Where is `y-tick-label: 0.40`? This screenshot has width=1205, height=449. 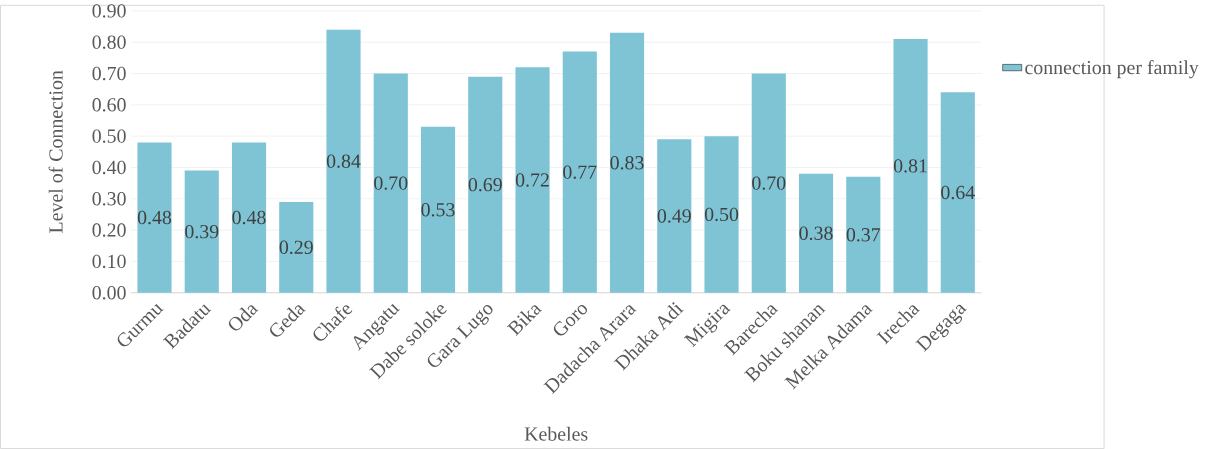
y-tick-label: 0.40 is located at coordinates (109, 167).